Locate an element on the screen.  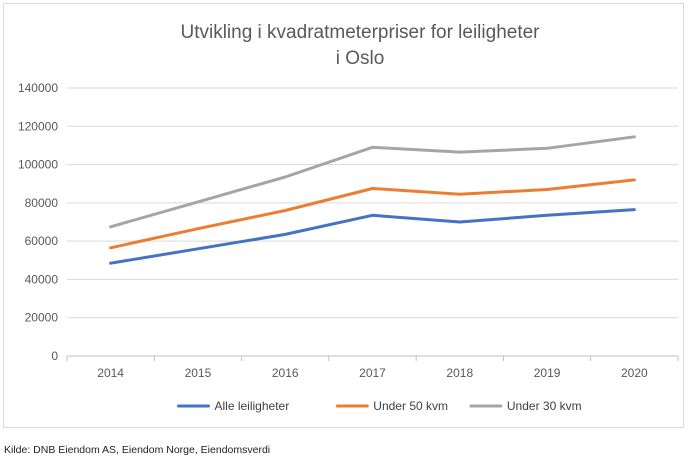
y-tick-label: 40000 is located at coordinates (42, 279).